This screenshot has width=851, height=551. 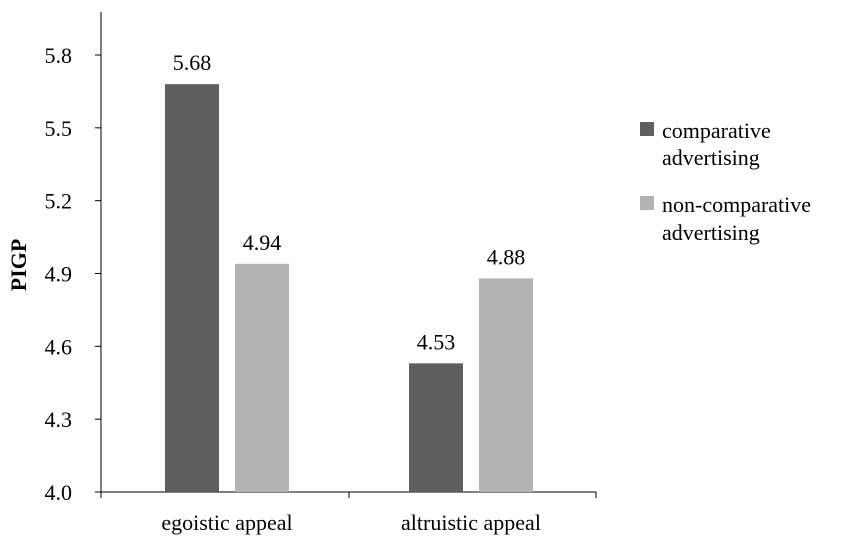 What do you see at coordinates (736, 204) in the screenshot?
I see `legend-label: non-comparative` at bounding box center [736, 204].